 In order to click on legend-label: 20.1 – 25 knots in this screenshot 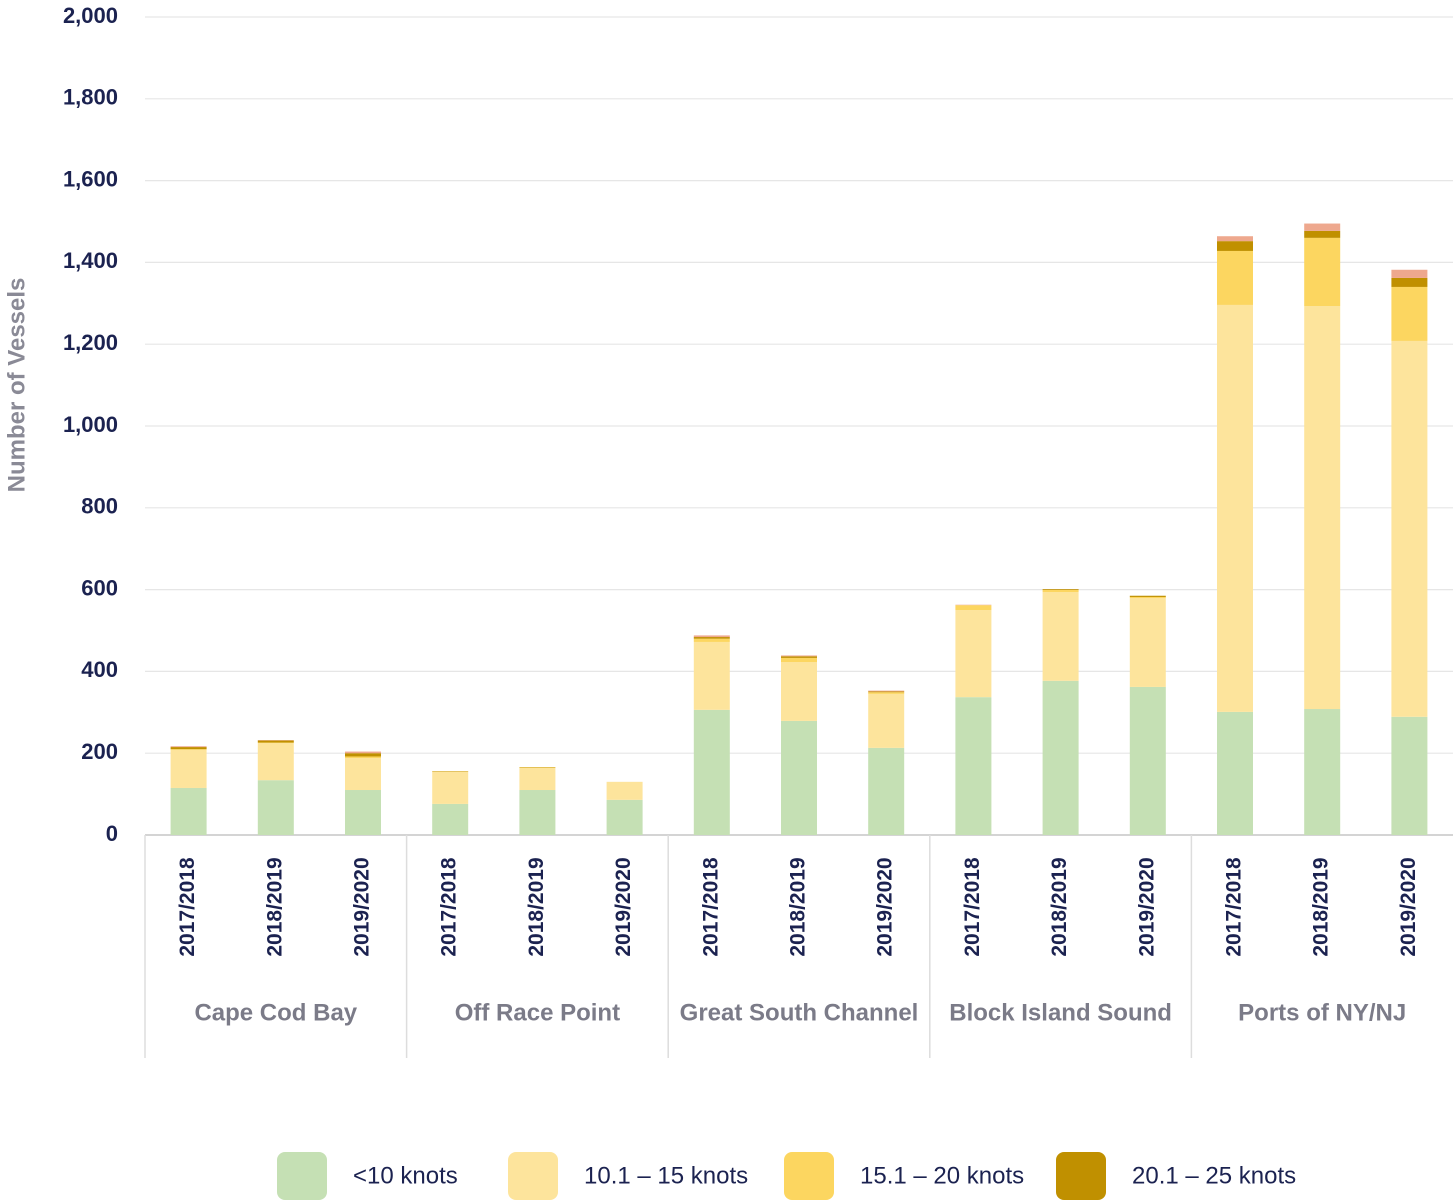, I will do `click(1214, 1175)`.